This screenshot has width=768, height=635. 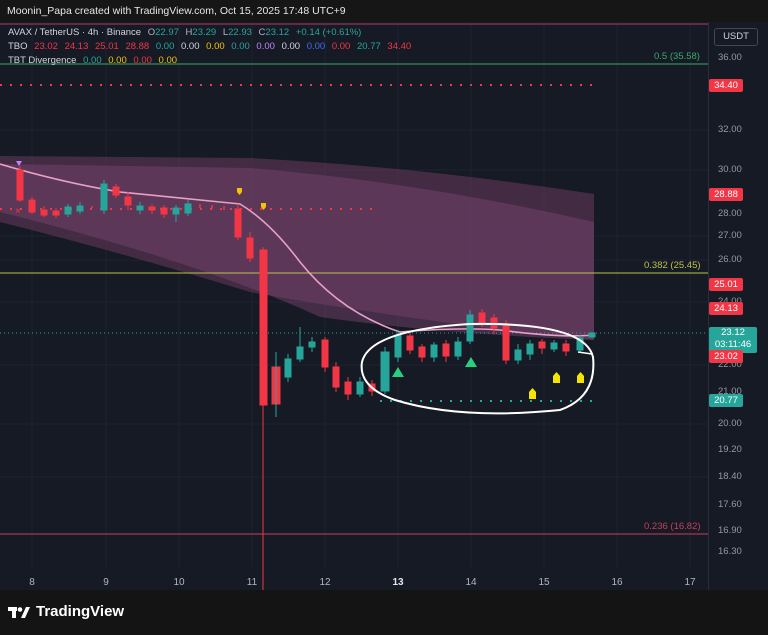 I want to click on tradingview-logo-icon, so click(x=19, y=612).